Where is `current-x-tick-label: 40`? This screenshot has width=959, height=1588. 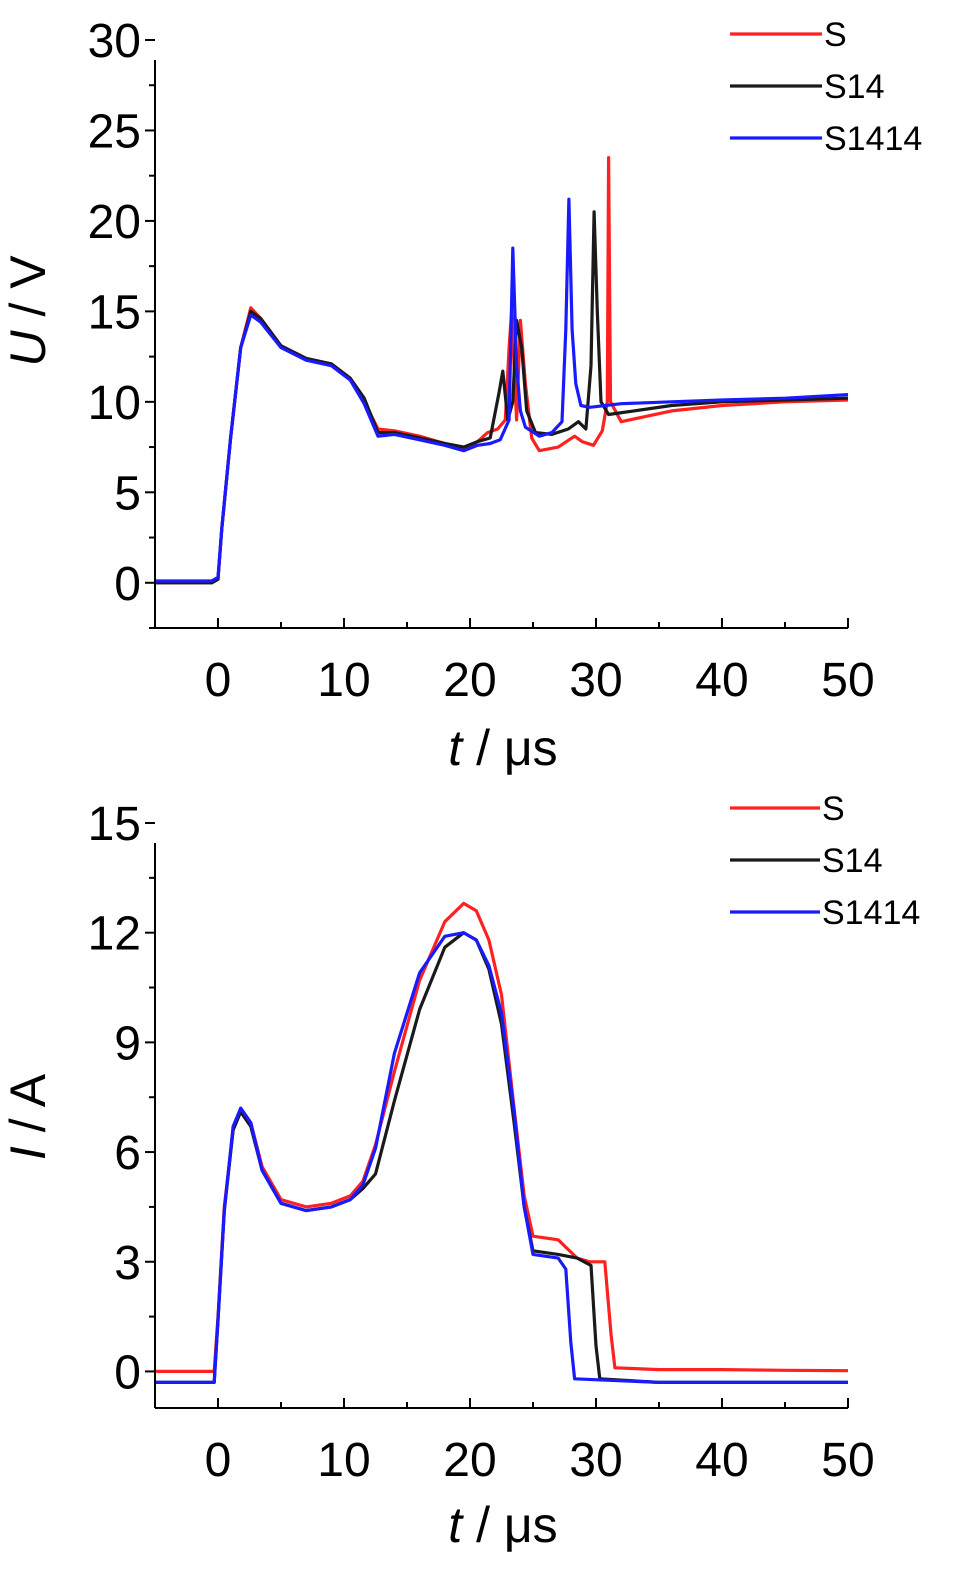 current-x-tick-label: 40 is located at coordinates (721, 1460).